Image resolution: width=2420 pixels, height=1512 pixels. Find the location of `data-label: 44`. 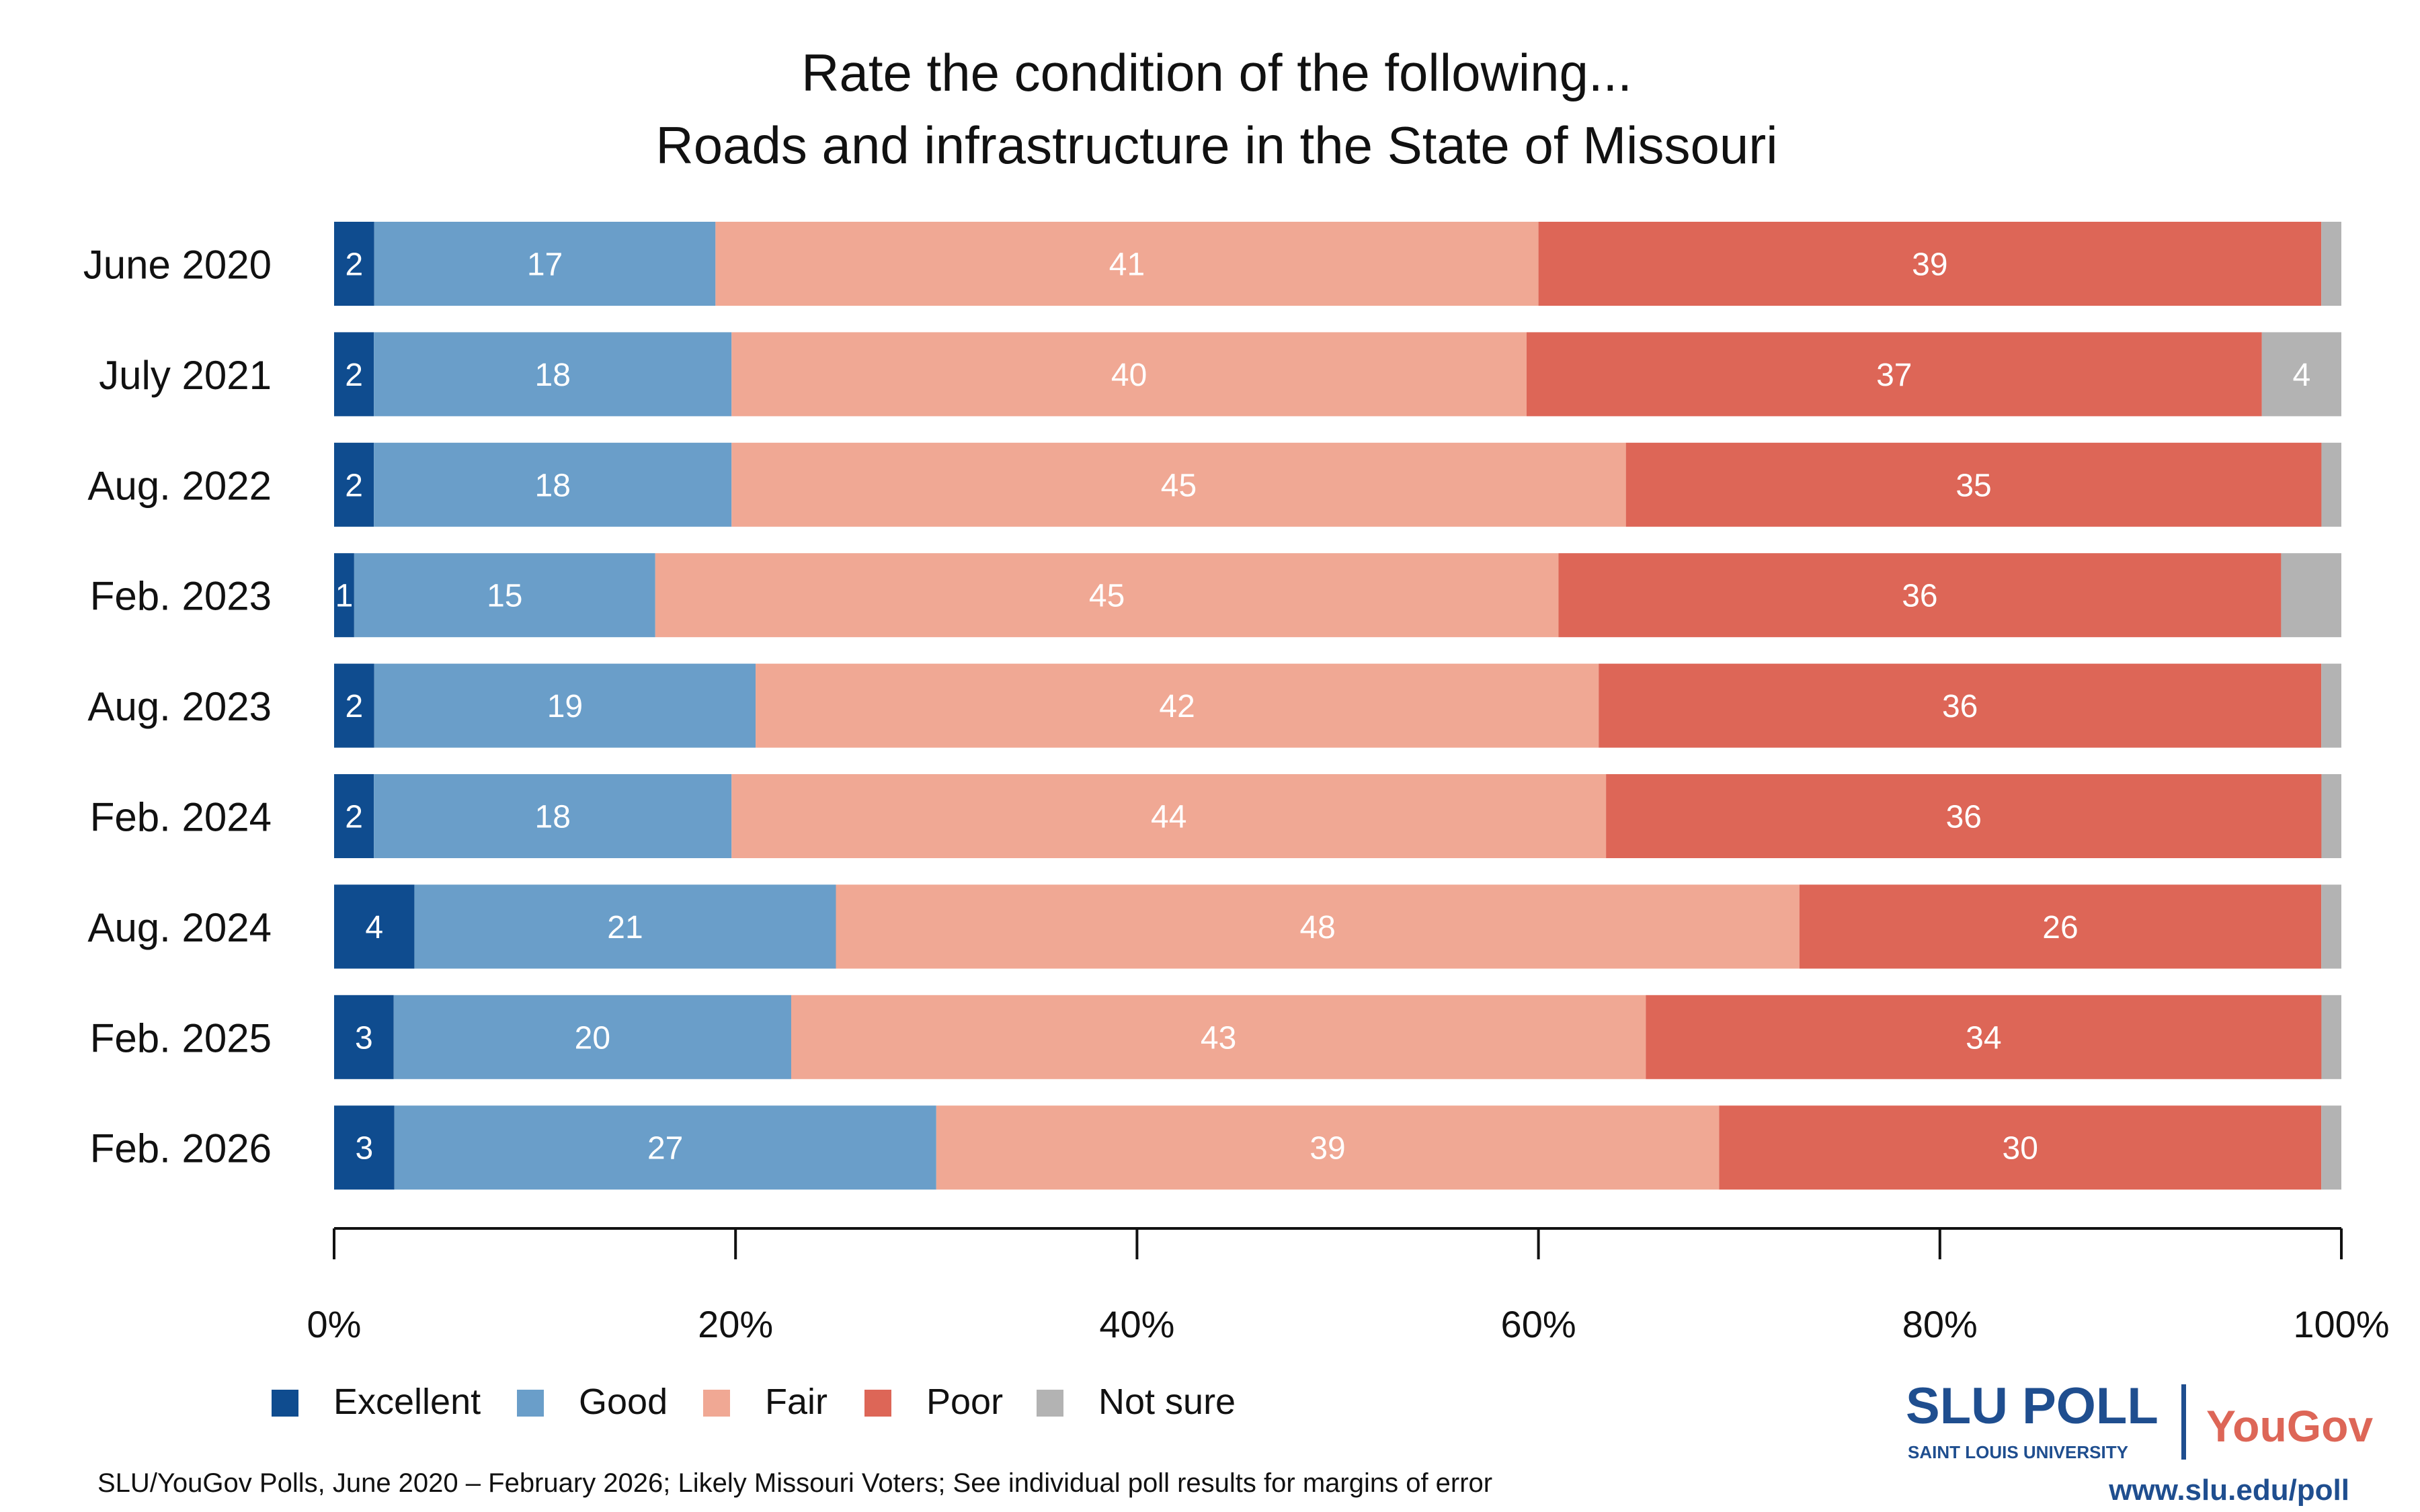

data-label: 44 is located at coordinates (1168, 817).